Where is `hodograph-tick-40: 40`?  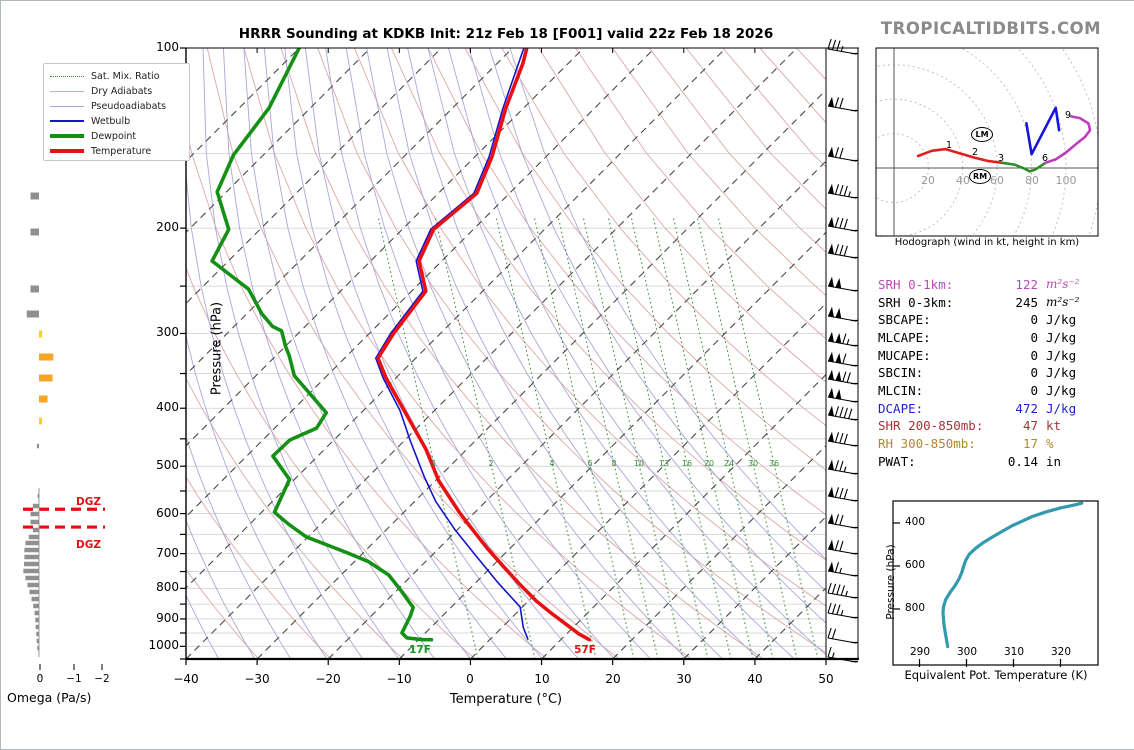 hodograph-tick-40: 40 is located at coordinates (963, 180).